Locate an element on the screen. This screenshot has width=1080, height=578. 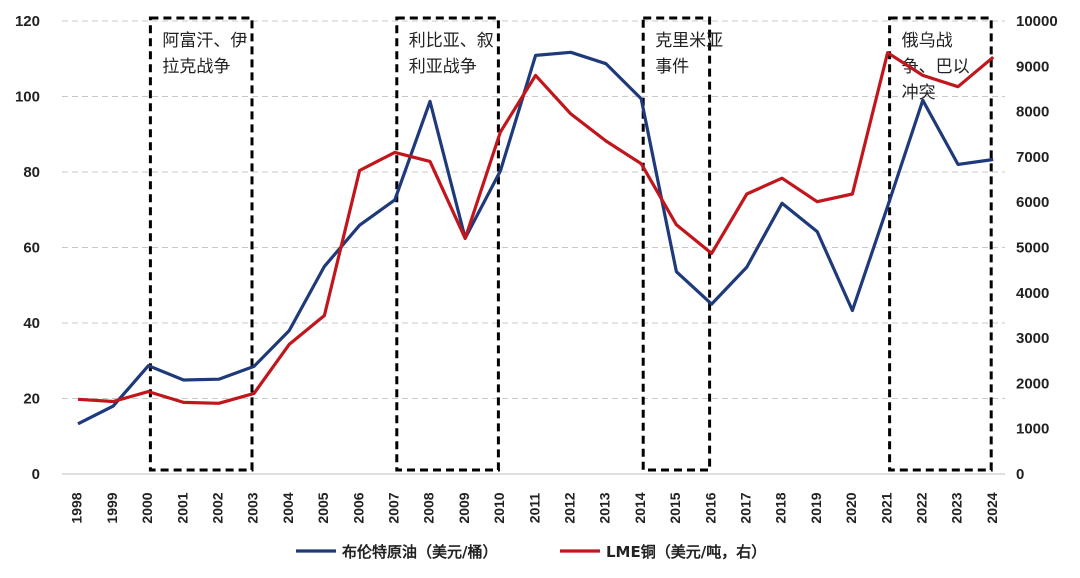
x-tick-label: 2013 is located at coordinates (605, 507).